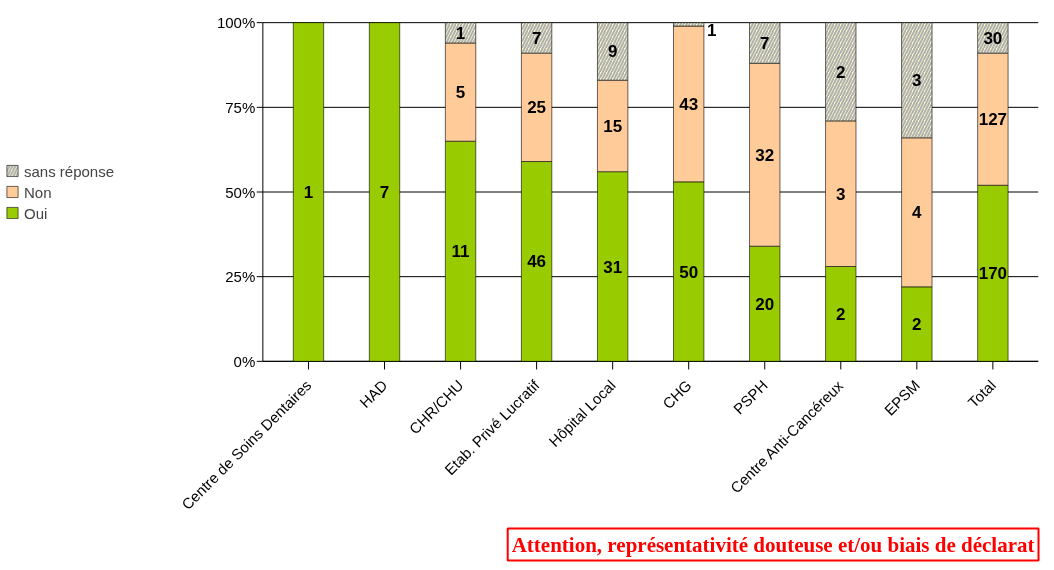 The height and width of the screenshot is (570, 1054). I want to click on annotation: 31, so click(613, 267).